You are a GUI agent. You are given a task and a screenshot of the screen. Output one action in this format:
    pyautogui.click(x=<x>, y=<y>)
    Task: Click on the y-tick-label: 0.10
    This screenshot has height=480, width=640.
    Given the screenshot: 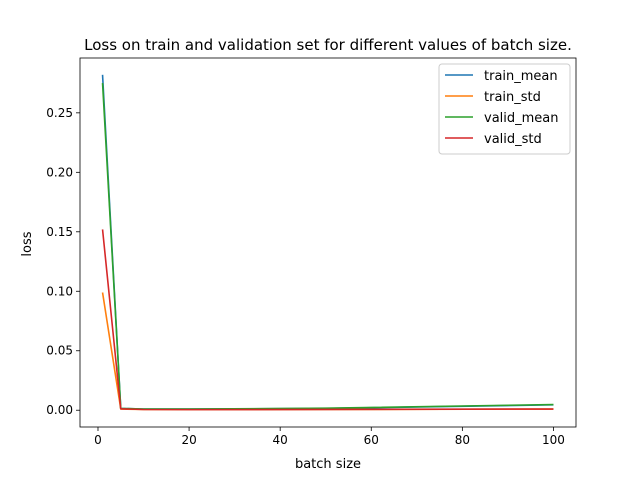 What is the action you would take?
    pyautogui.click(x=59, y=291)
    